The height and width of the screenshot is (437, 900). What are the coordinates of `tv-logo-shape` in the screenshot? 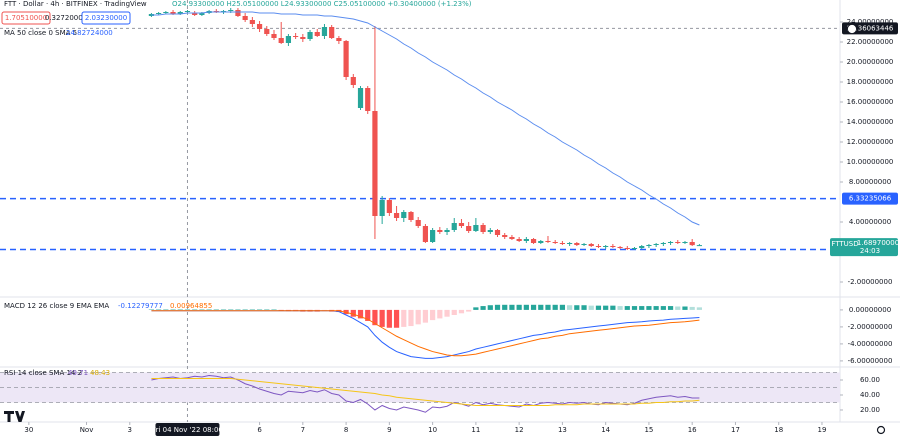 It's located at (14, 416).